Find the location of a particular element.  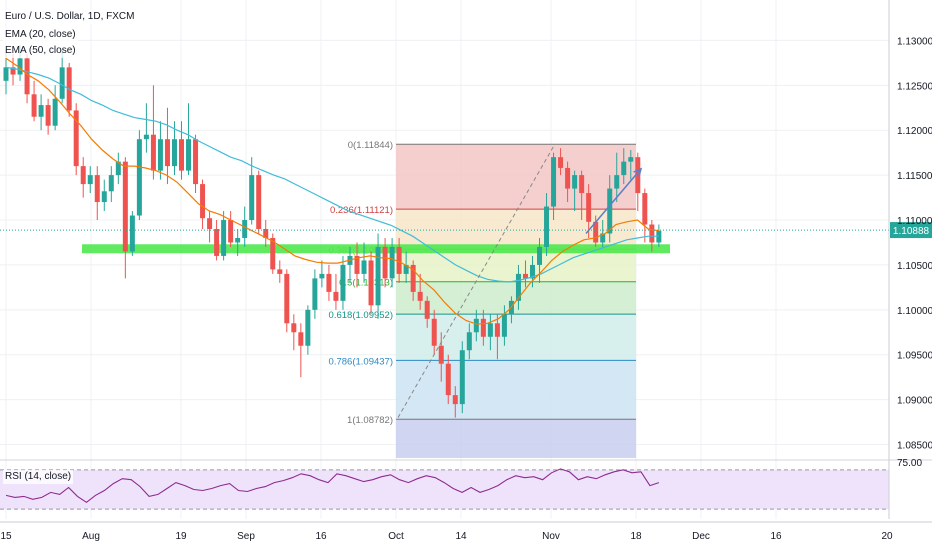

fib-level-label: 0.618(1.09952) is located at coordinates (361, 315).